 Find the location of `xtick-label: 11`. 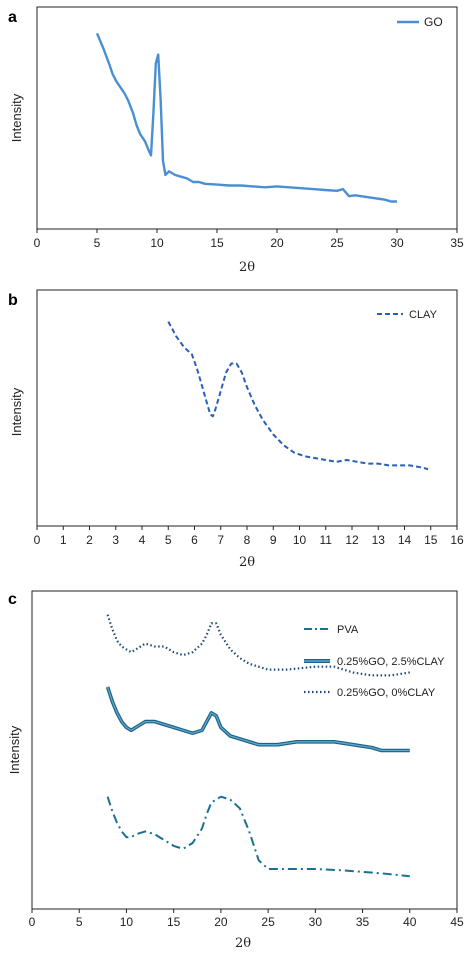

xtick-label: 11 is located at coordinates (326, 540).